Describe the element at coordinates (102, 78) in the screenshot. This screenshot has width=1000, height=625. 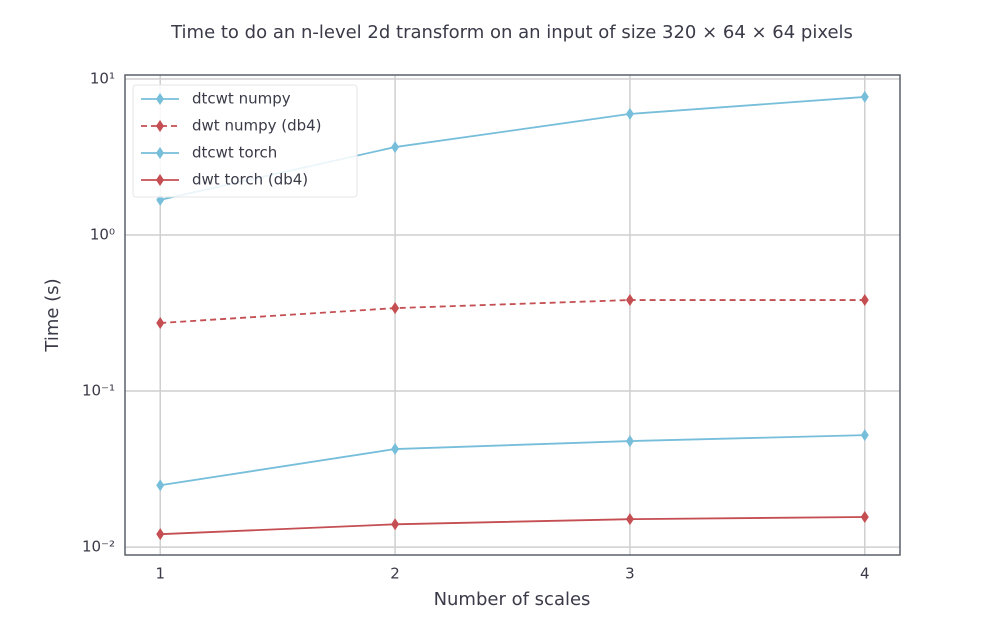
I see `y-tick-label: 10¹` at that location.